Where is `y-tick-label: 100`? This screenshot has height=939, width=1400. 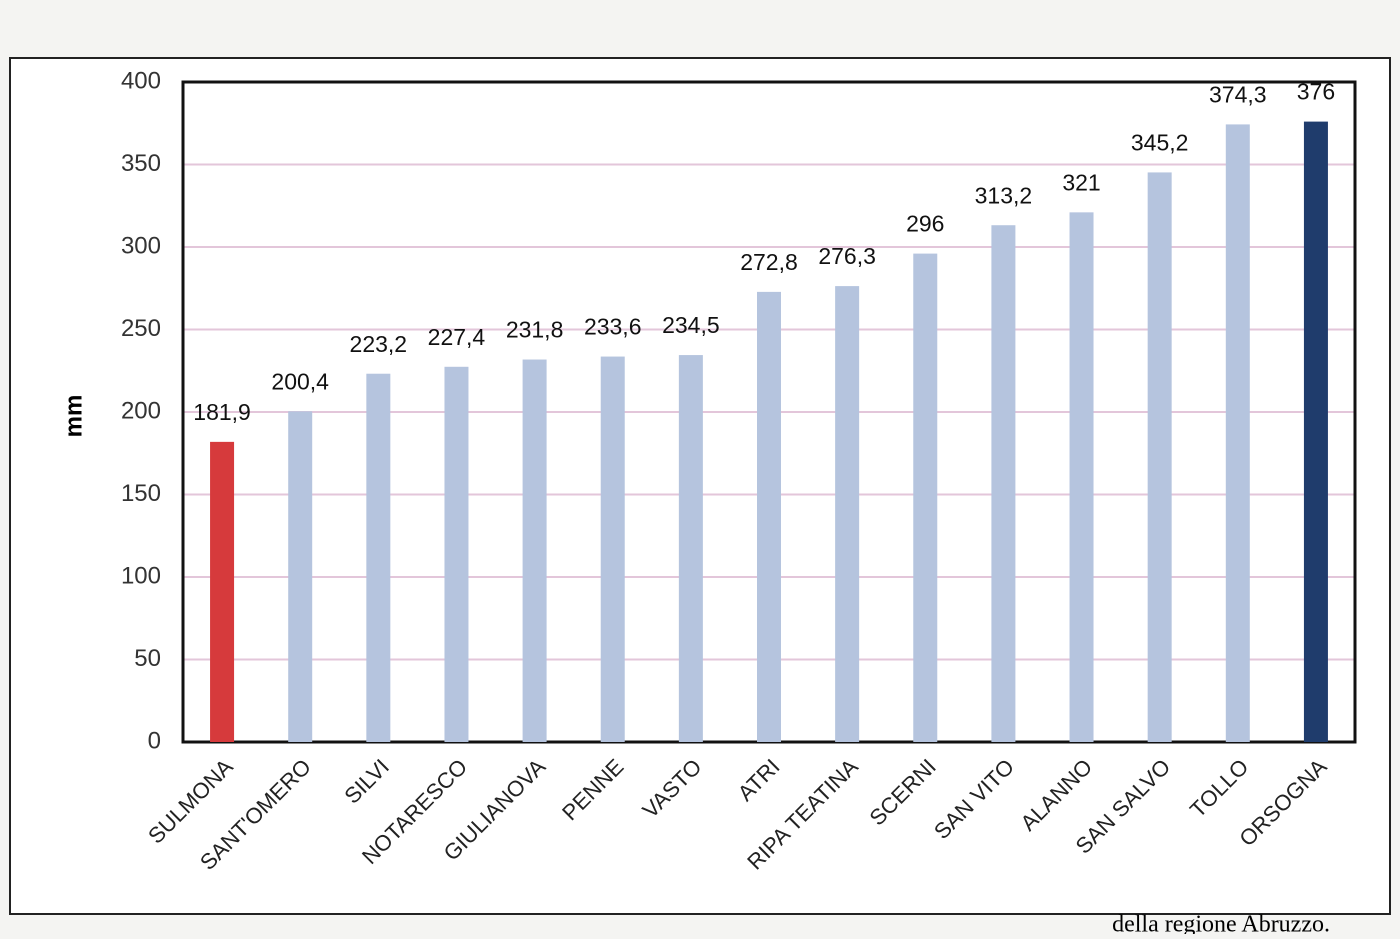 y-tick-label: 100 is located at coordinates (141, 575).